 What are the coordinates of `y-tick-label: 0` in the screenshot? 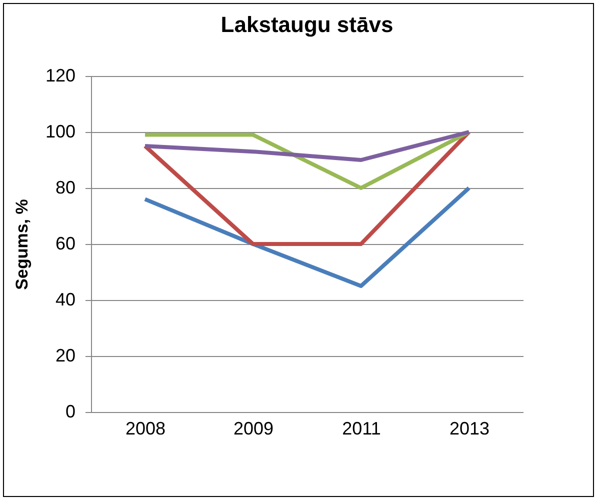 It's located at (70, 412).